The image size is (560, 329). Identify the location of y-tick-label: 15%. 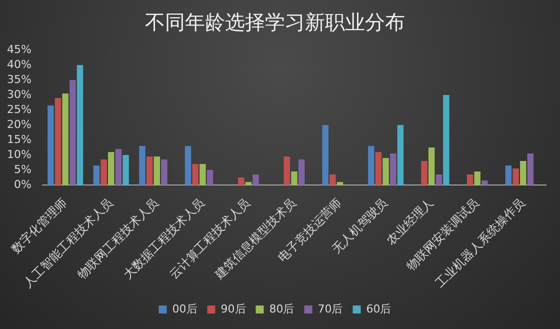
(19, 139).